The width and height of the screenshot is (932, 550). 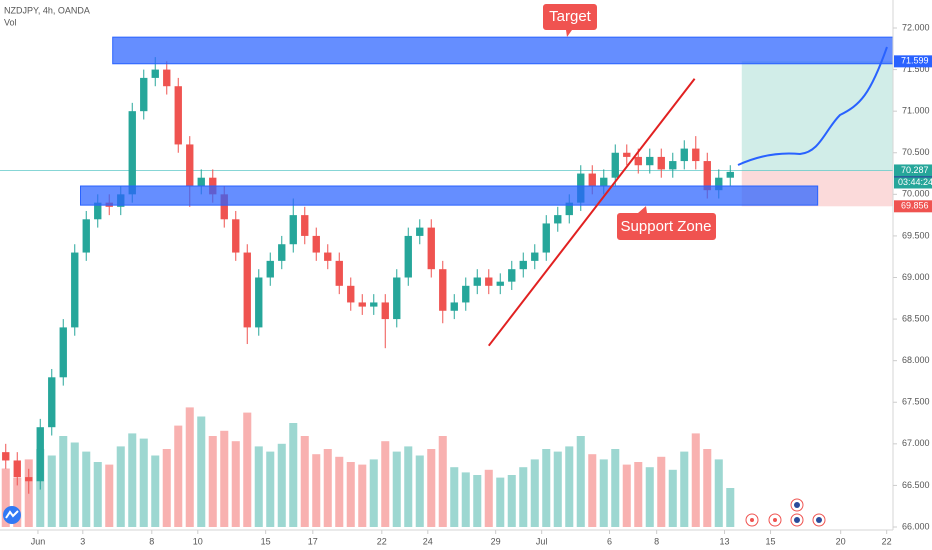 I want to click on countdown-bg, so click(x=913, y=183).